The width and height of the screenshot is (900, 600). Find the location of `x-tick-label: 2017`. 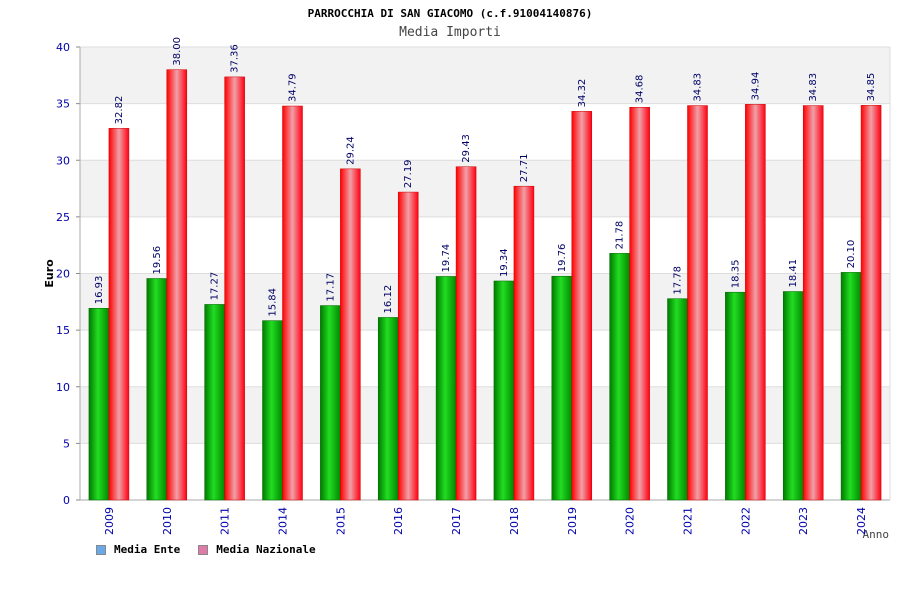

x-tick-label: 2017 is located at coordinates (456, 521).